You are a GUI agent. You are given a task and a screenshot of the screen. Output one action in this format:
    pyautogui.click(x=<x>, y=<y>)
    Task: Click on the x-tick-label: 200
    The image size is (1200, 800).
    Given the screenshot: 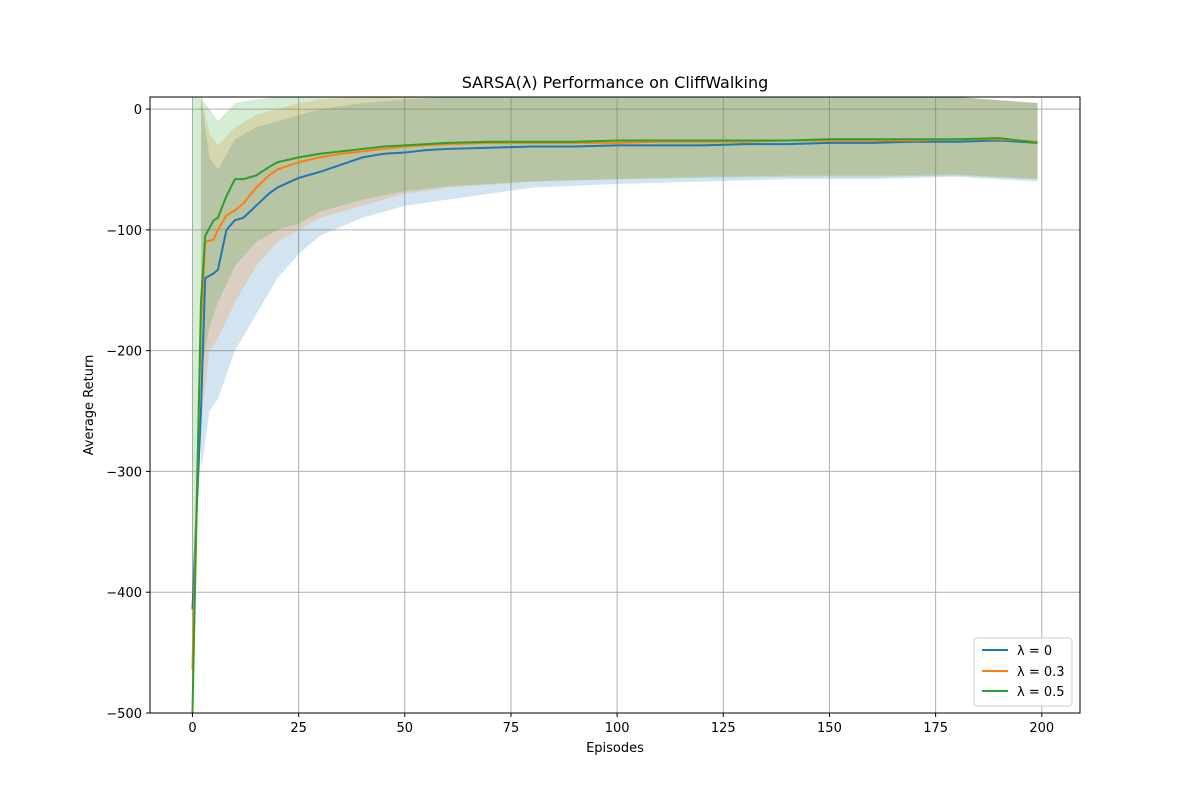 What is the action you would take?
    pyautogui.click(x=1041, y=728)
    